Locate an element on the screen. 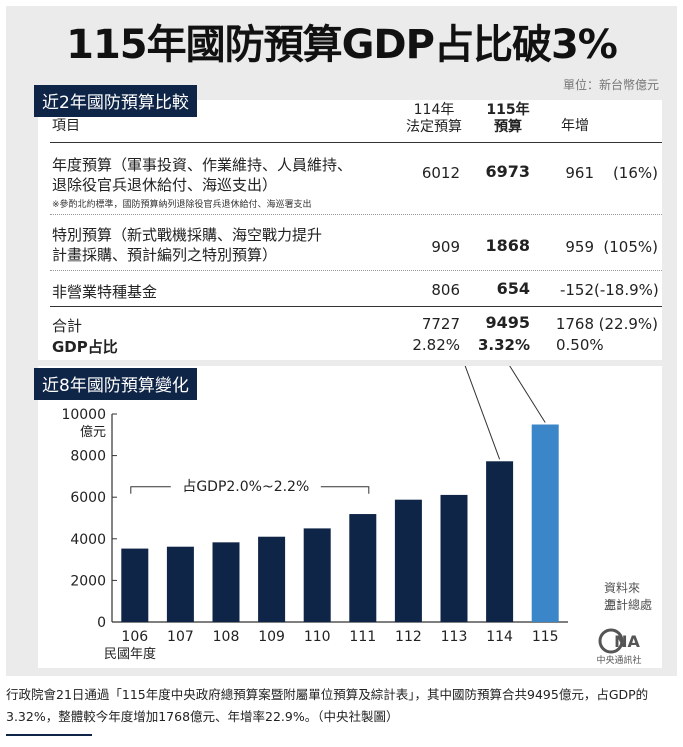 This screenshot has height=747, width=683. header-115: 115年 預算 is located at coordinates (508, 118).